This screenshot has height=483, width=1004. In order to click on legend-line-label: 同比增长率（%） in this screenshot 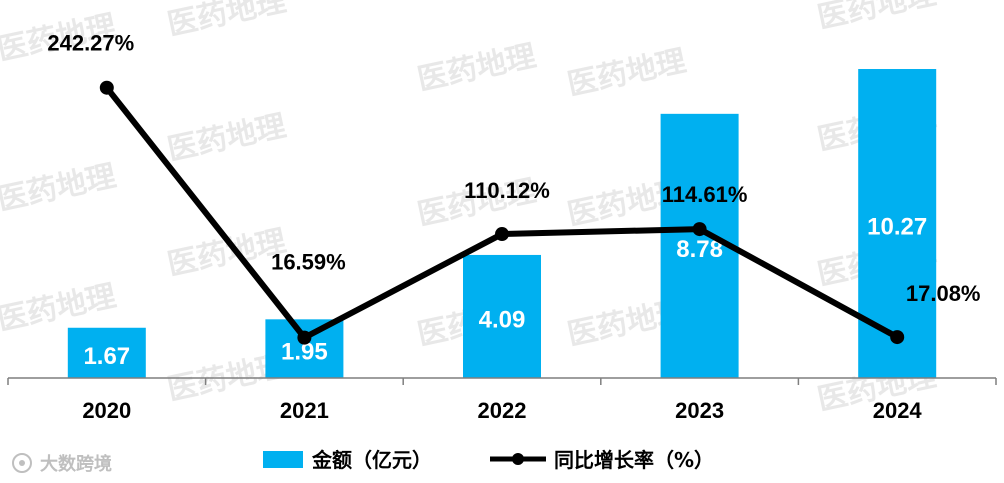, I will do `click(634, 460)`.